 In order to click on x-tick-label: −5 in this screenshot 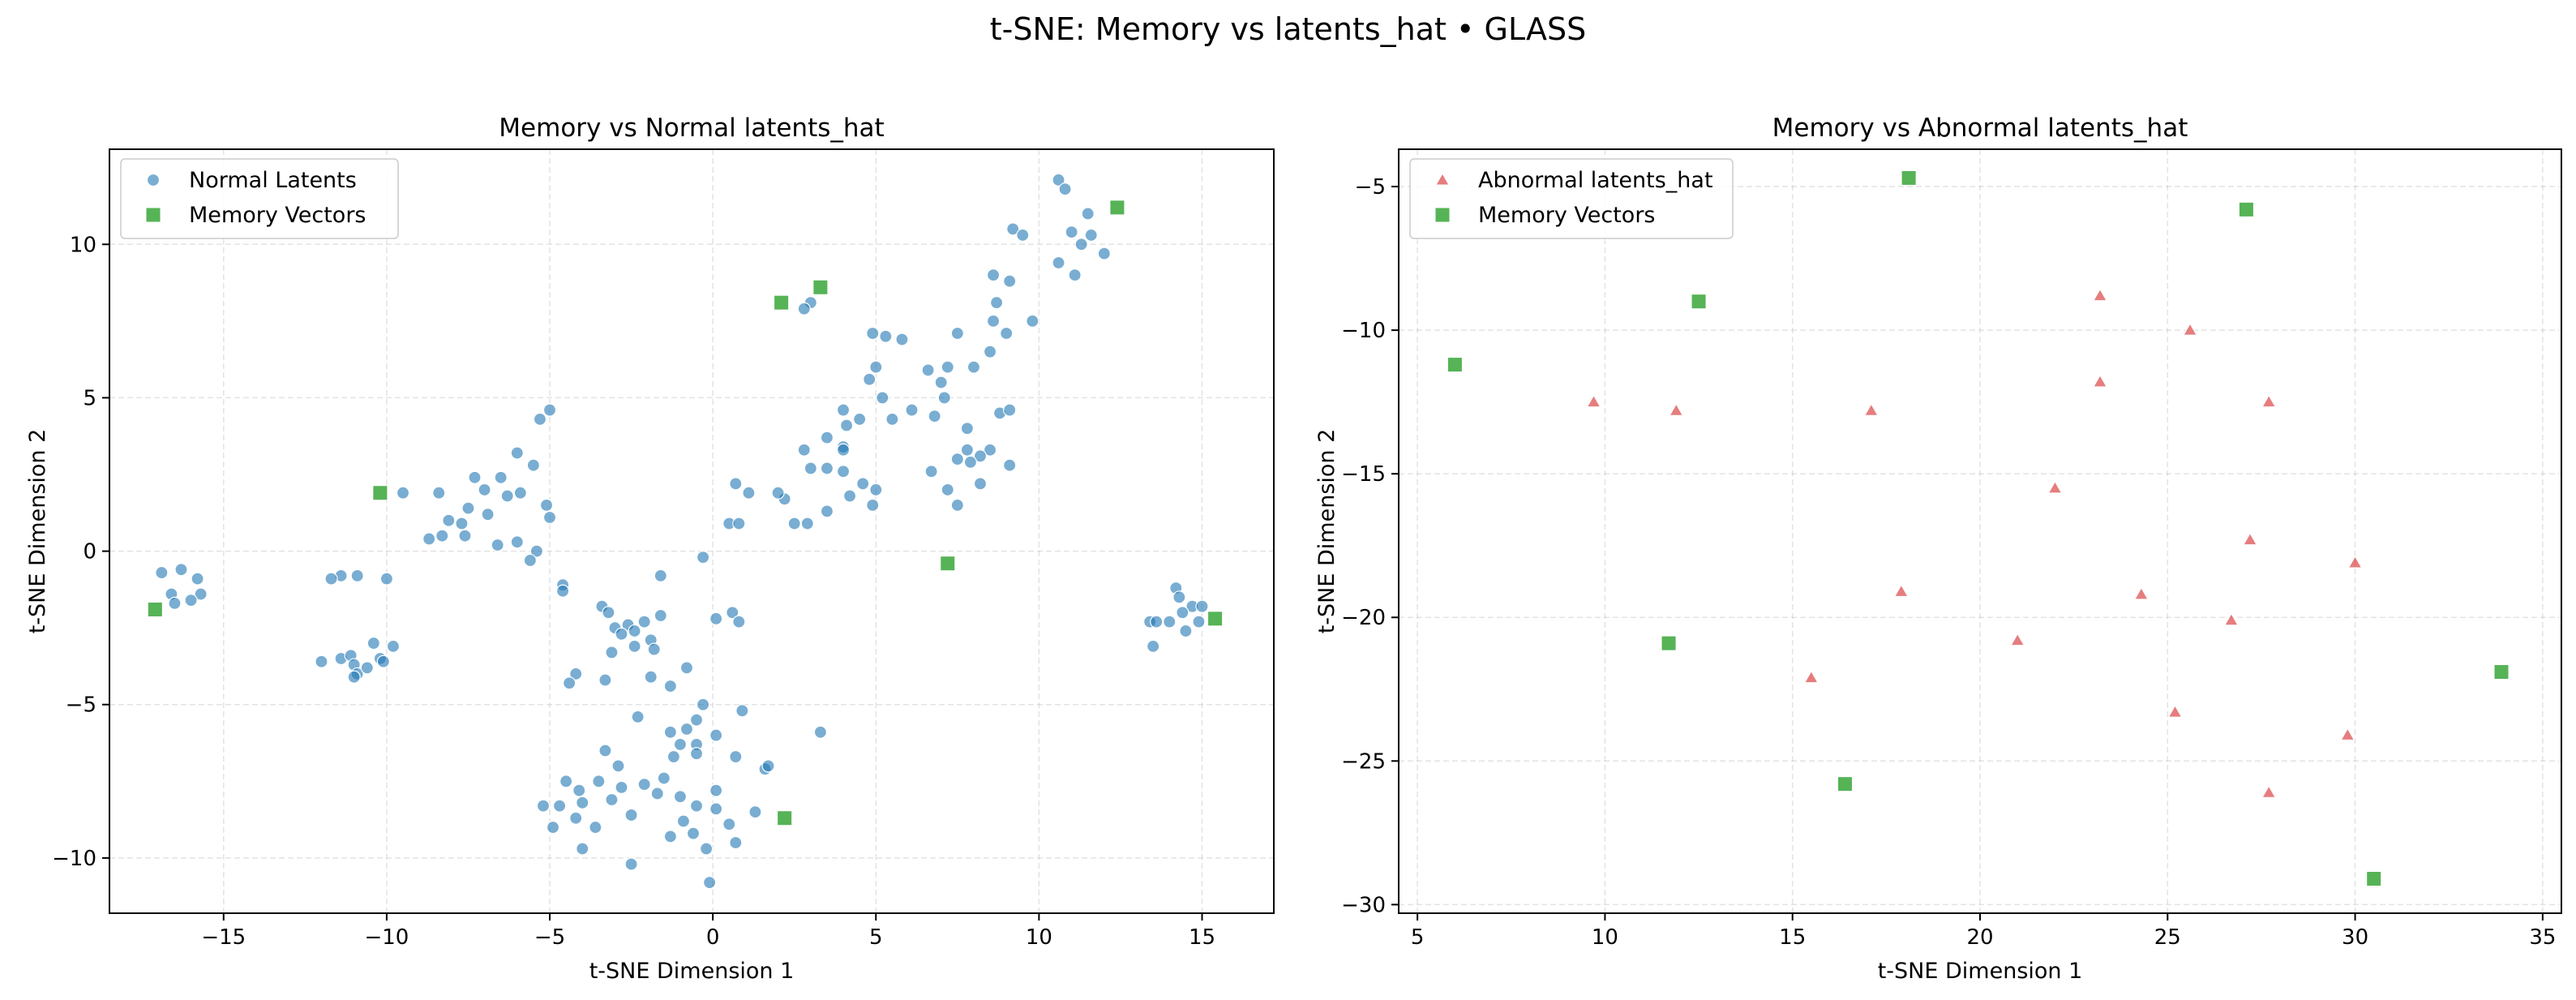, I will do `click(549, 937)`.